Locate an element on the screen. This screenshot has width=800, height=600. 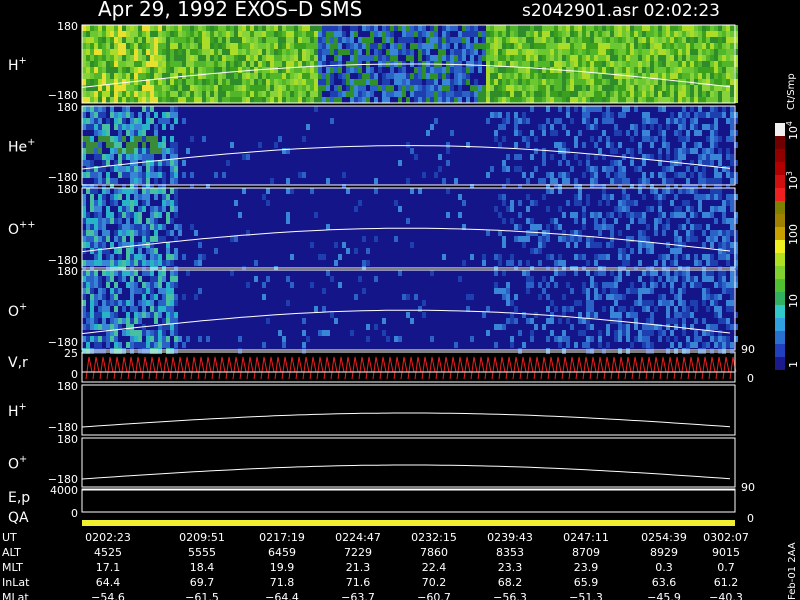
right-tick-top: 90 is located at coordinates (748, 487).